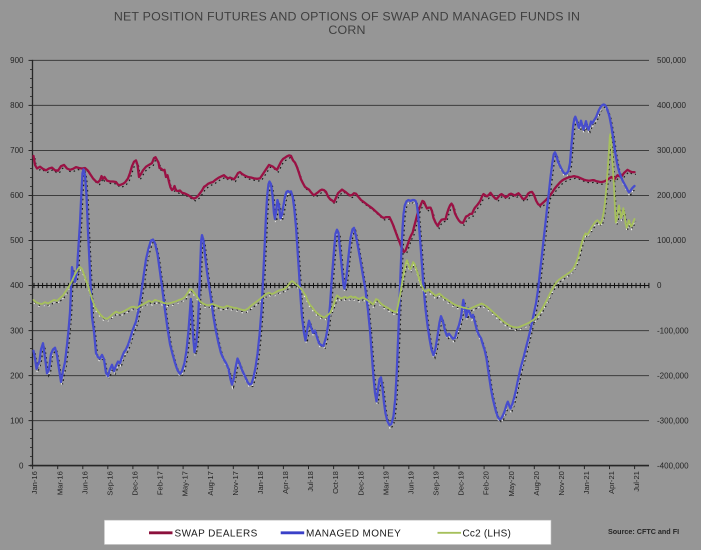  I want to click on svg-text: 100, so click(17, 420).